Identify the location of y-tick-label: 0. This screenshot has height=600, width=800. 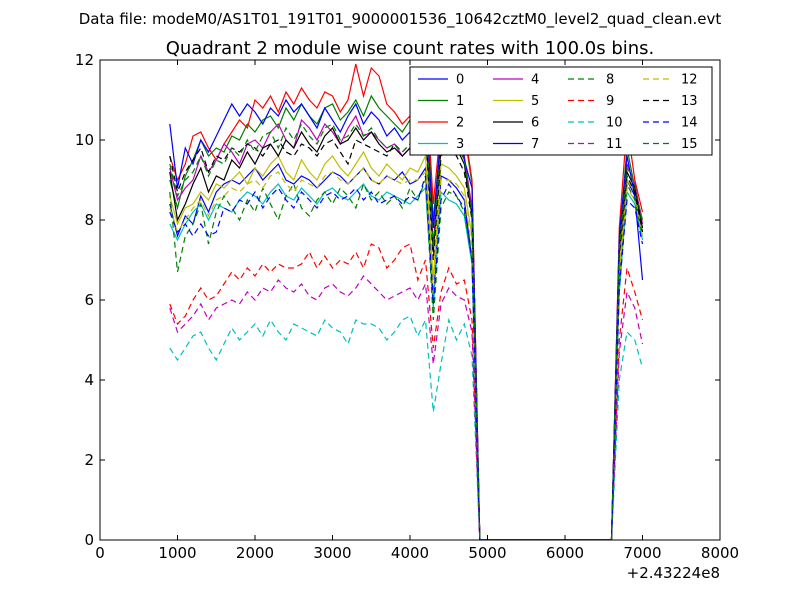
(89, 540).